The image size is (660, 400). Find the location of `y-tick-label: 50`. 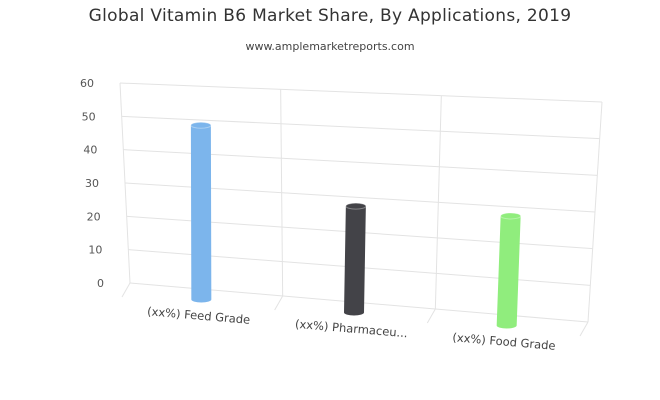

y-tick-label: 50 is located at coordinates (89, 116).